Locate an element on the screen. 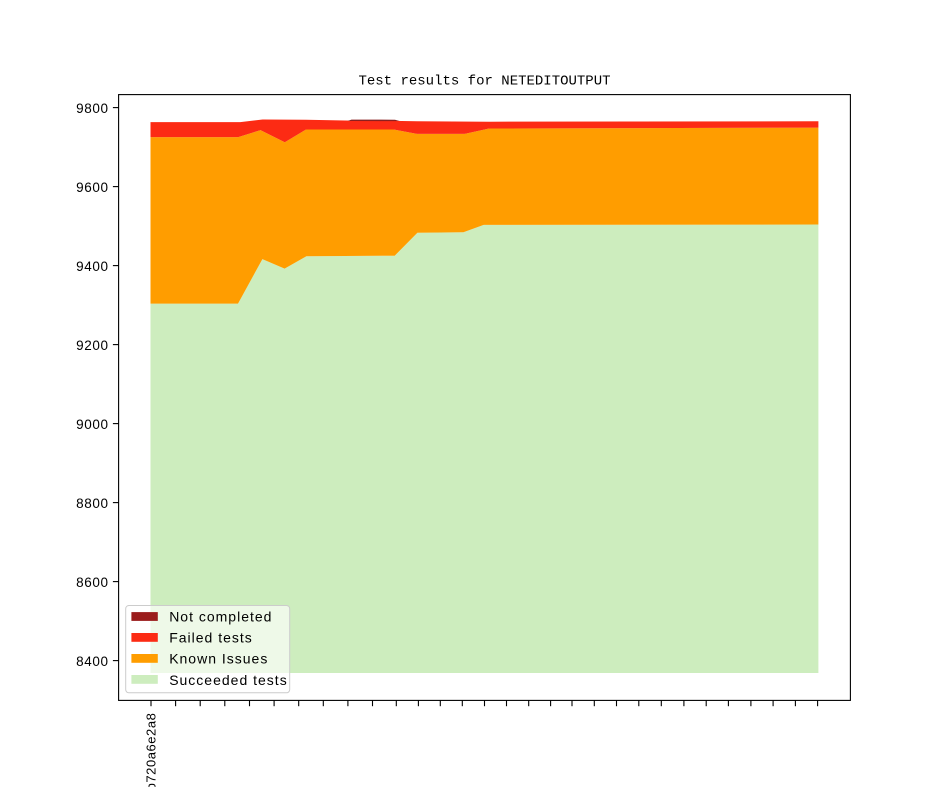 This screenshot has width=944, height=787. svg-text: 9800 is located at coordinates (92, 108).